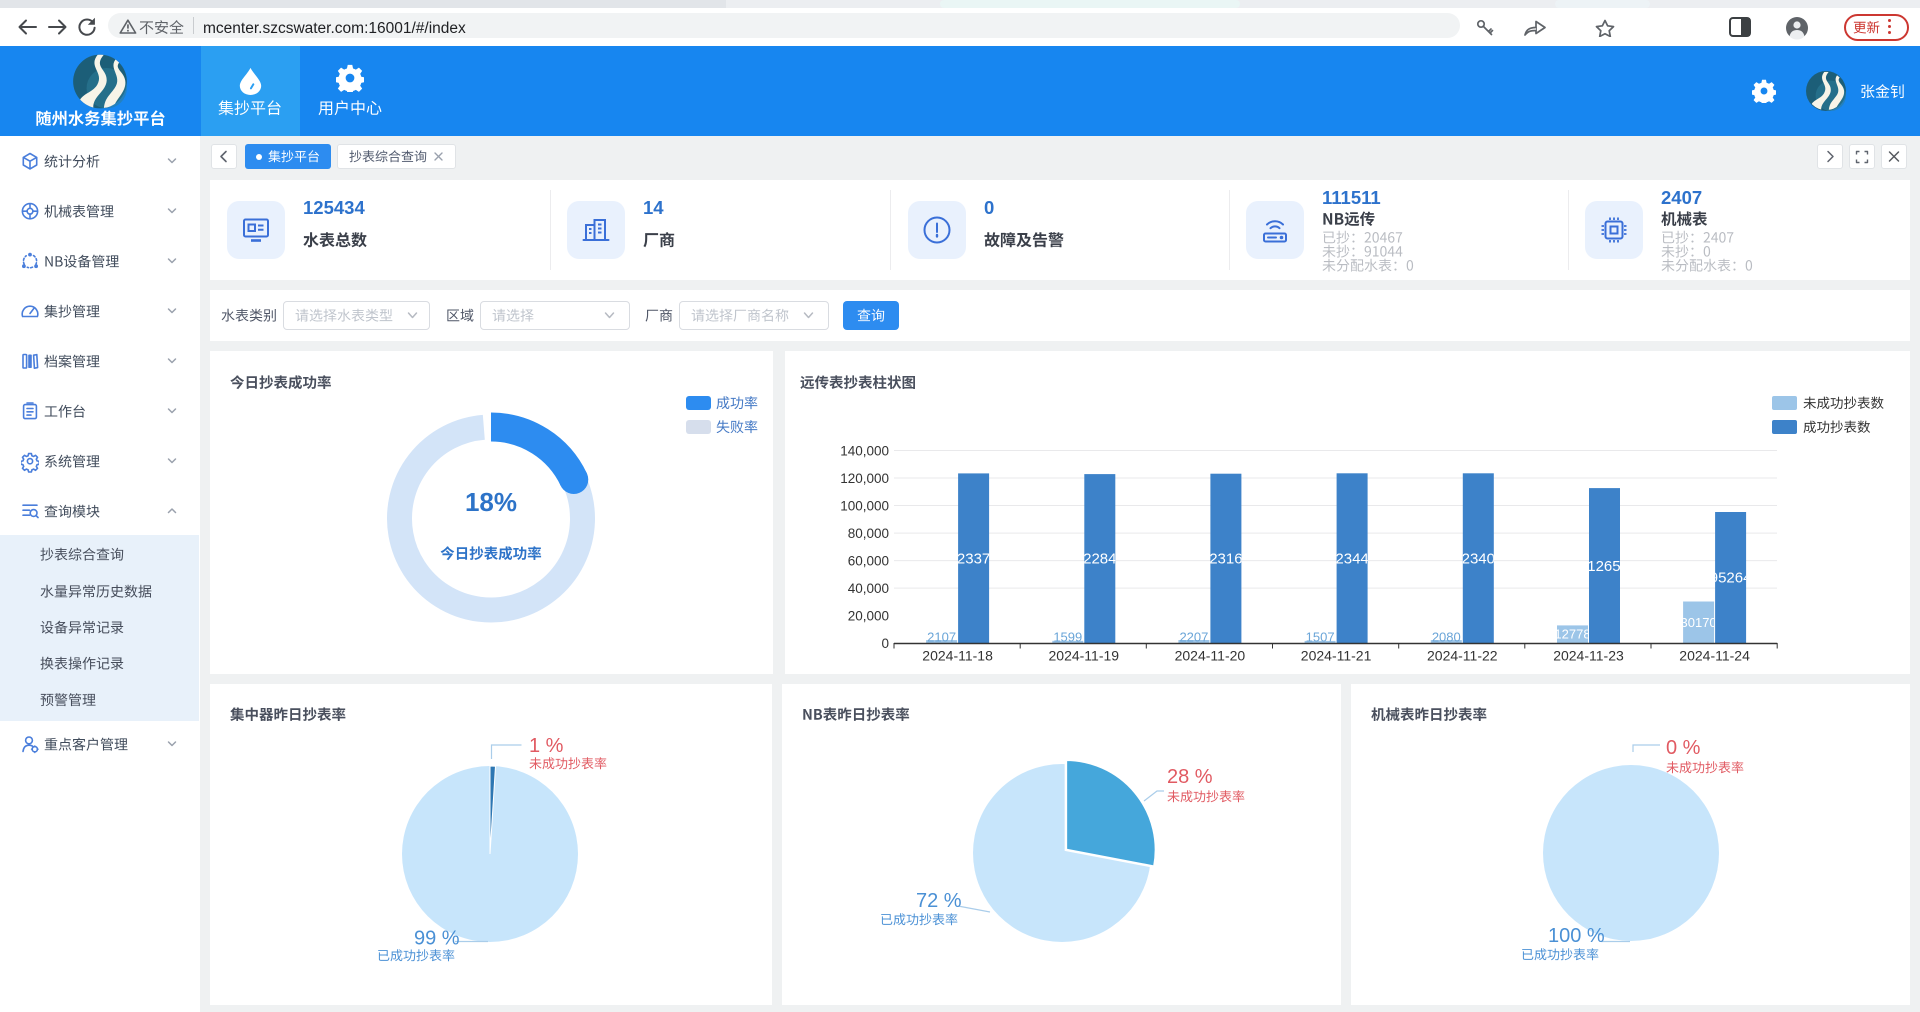 The image size is (1920, 1012). I want to click on svg-text: 1 %, so click(546, 746).